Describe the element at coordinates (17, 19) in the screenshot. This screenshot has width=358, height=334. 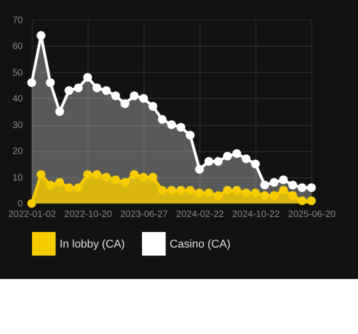
I see `y-tick-label: 70` at that location.